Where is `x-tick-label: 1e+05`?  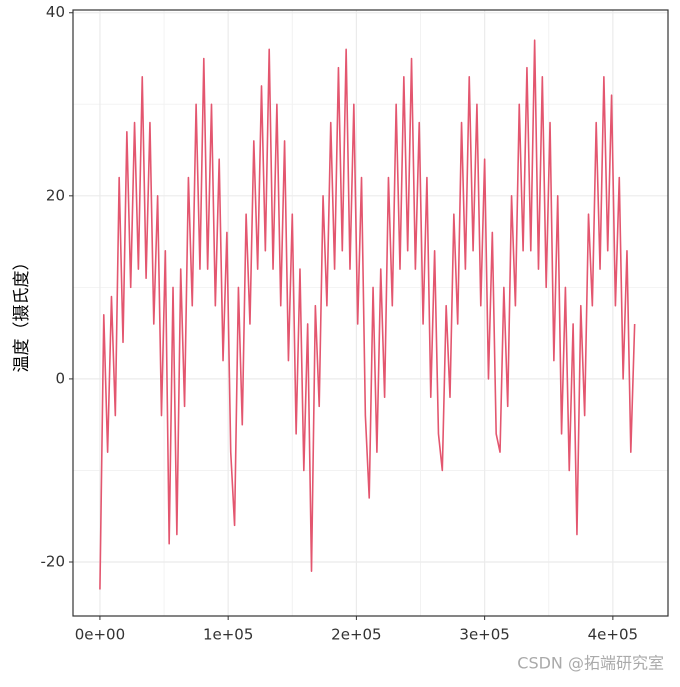 x-tick-label: 1e+05 is located at coordinates (228, 635).